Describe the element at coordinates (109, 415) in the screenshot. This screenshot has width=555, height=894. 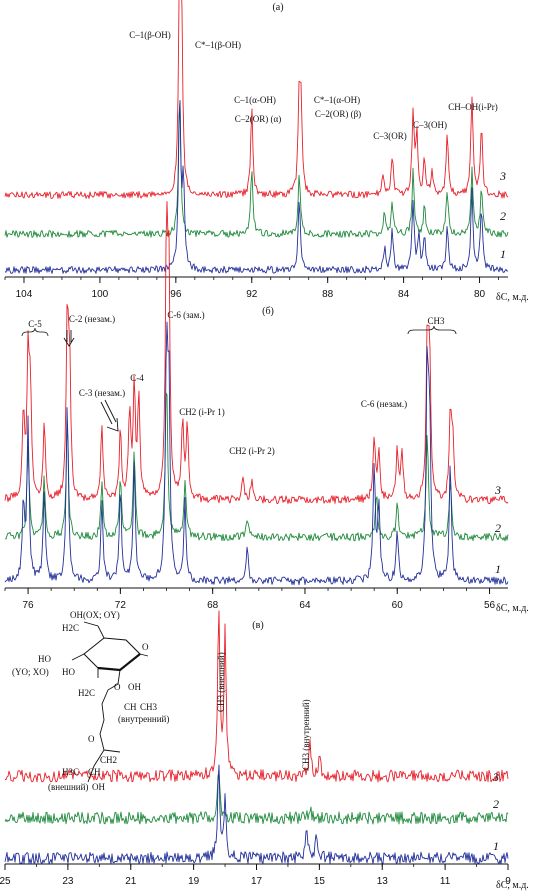
I see `c3-arrow-icon` at that location.